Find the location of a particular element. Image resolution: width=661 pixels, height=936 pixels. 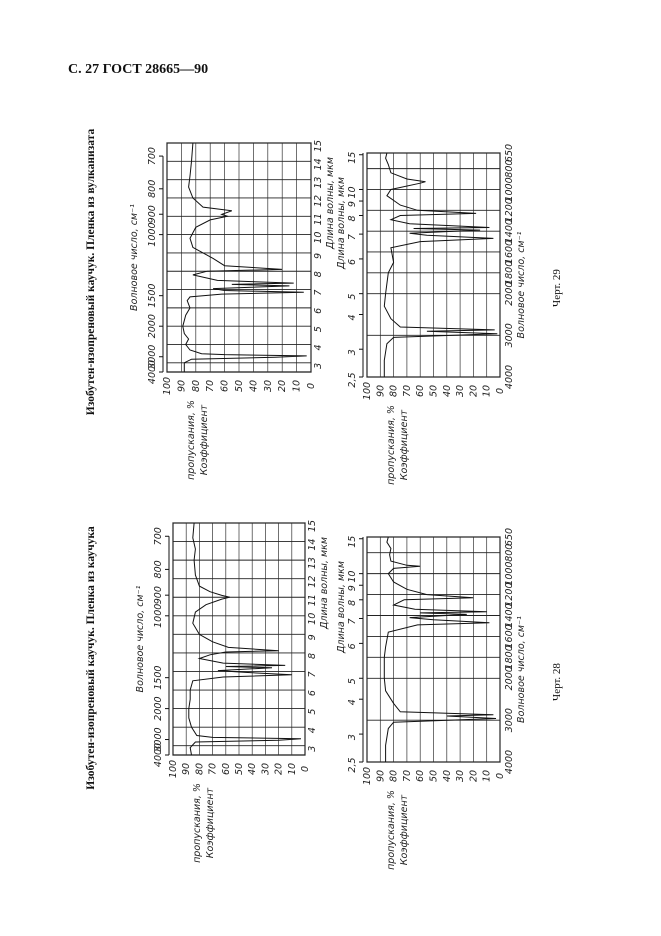

tick-label-wavelength: 14 is located at coordinates (312, 545).